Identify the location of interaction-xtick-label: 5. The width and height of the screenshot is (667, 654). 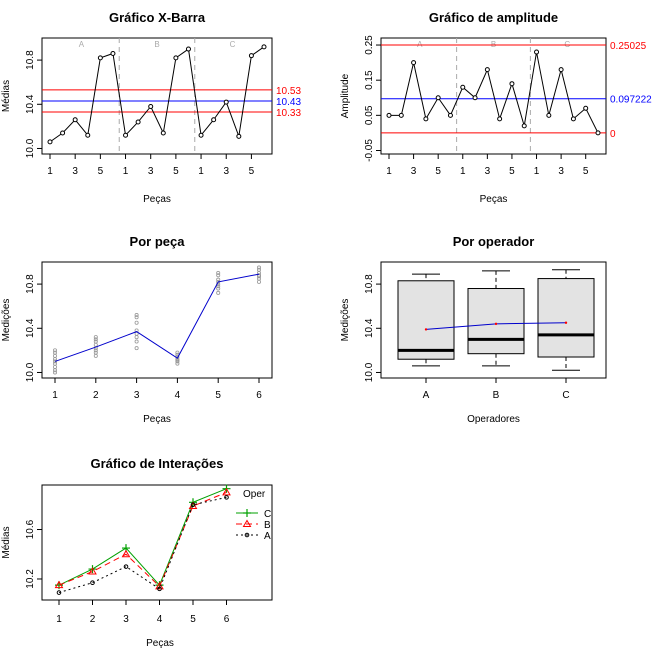
(193, 619).